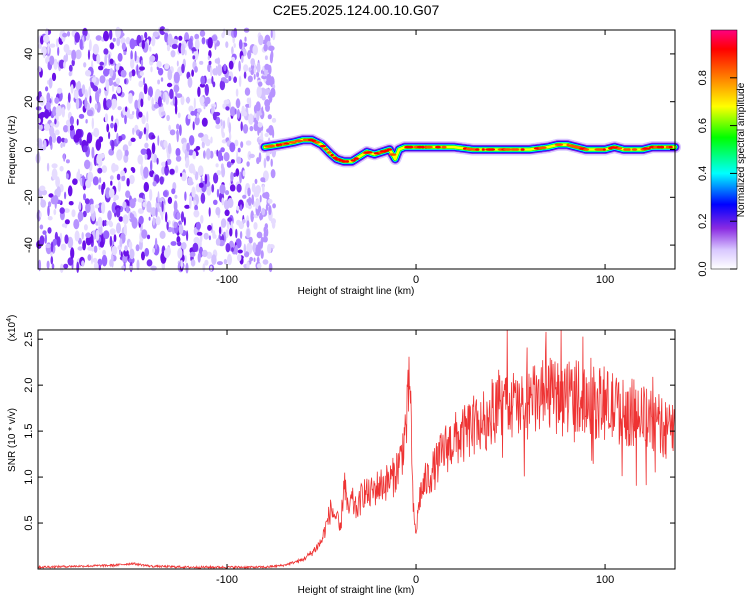 This screenshot has height=600, width=750. Describe the element at coordinates (416, 580) in the screenshot. I see `x-tick-label: 0` at that location.